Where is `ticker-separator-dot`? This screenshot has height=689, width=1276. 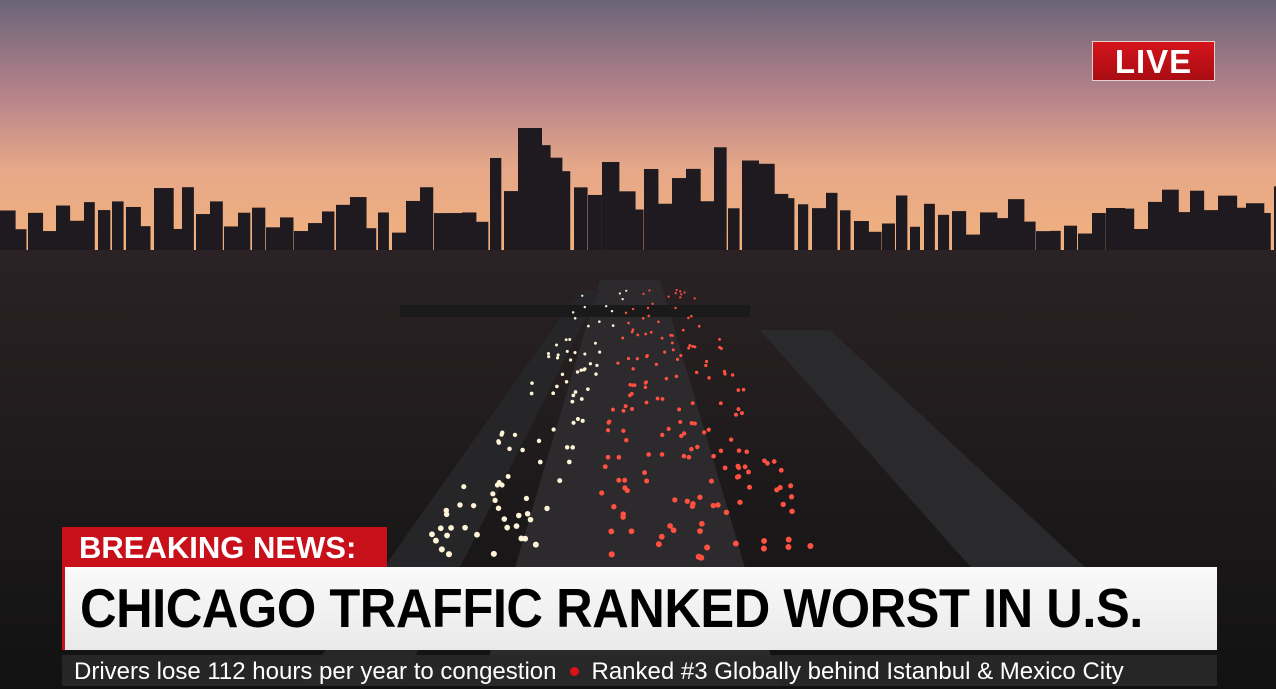
ticker-separator-dot is located at coordinates (575, 671).